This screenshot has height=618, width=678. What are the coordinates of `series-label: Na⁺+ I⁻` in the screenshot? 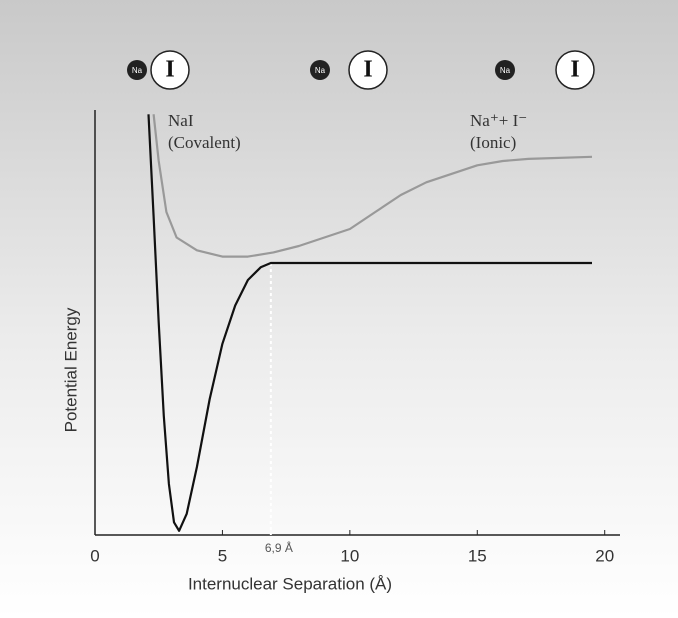 It's located at (498, 120).